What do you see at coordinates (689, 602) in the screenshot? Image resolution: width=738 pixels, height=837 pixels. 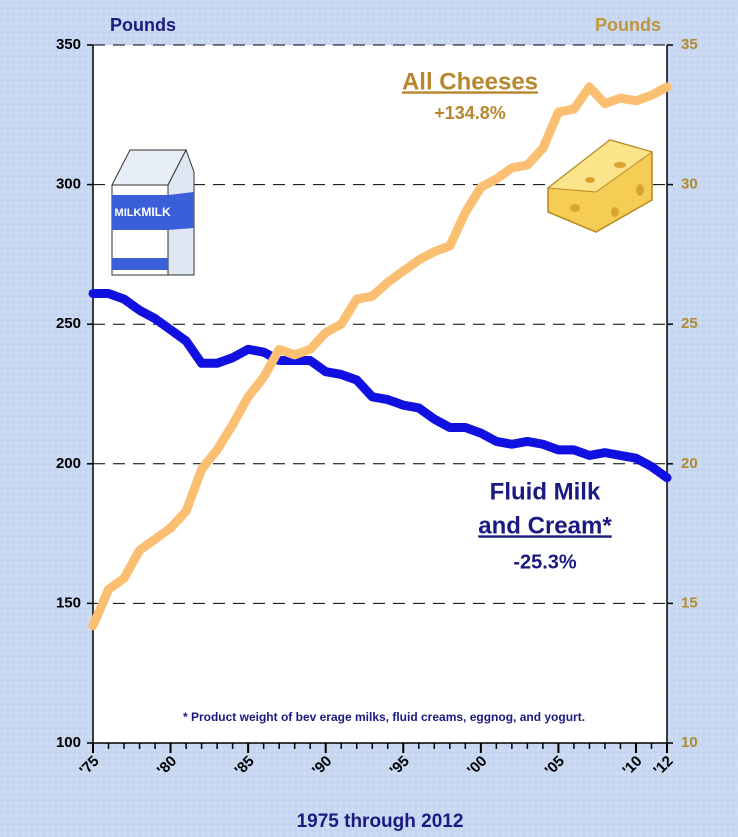 I see `y2-tick-label: 15` at bounding box center [689, 602].